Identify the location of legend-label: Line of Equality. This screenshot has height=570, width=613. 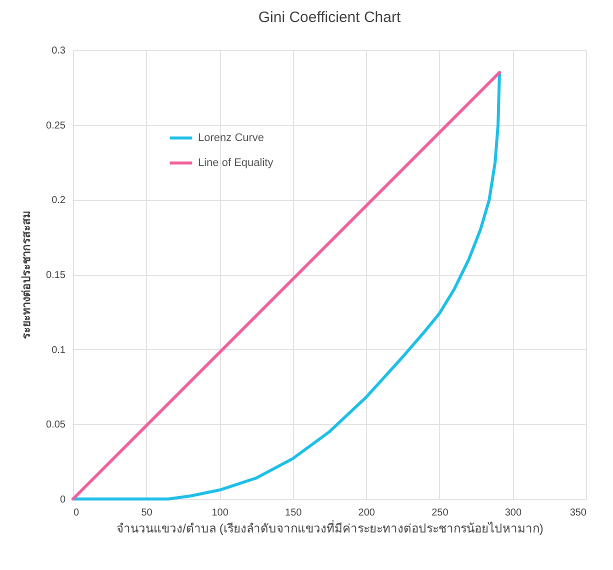
(236, 163).